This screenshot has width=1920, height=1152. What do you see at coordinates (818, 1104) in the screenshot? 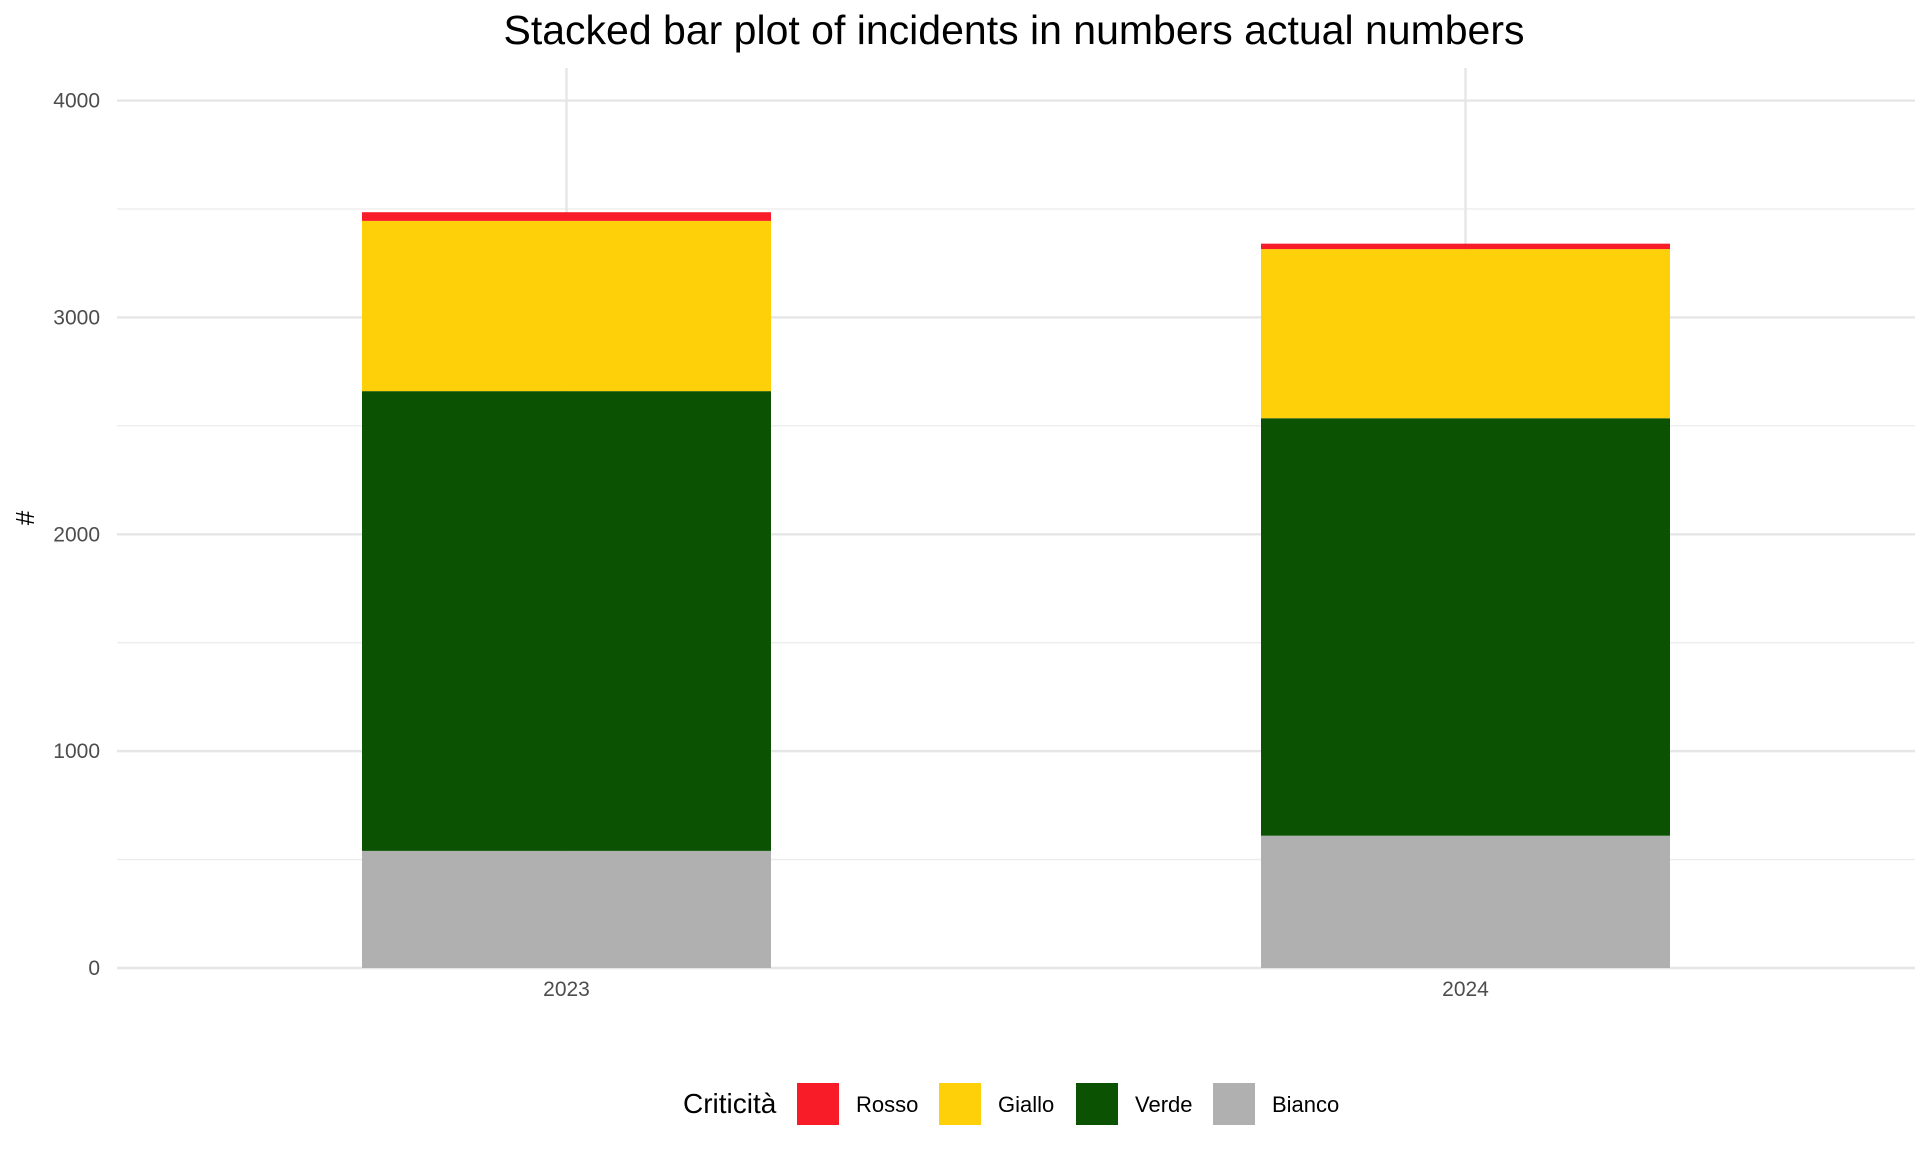
I see `legend-key-rosso` at bounding box center [818, 1104].